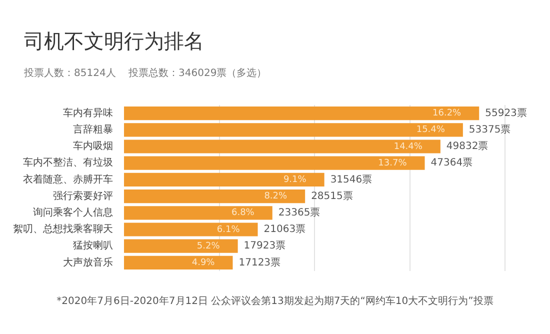 This screenshot has height=334, width=550. Describe the element at coordinates (299, 212) in the screenshot. I see `data-label: 23365票` at that location.